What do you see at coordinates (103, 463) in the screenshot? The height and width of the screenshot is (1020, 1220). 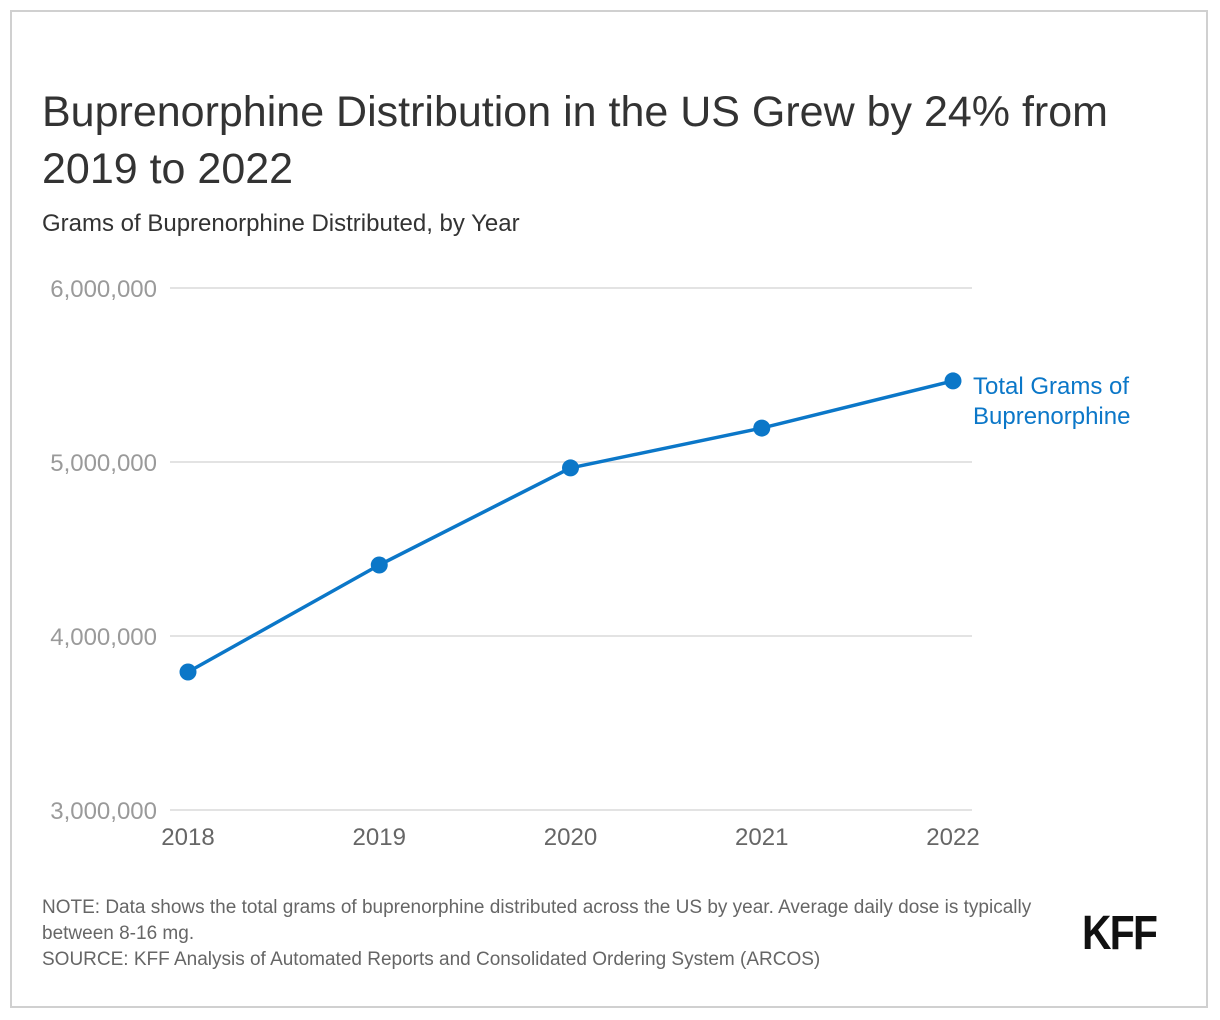 I see `y-tick-label: 5,000,000` at bounding box center [103, 463].